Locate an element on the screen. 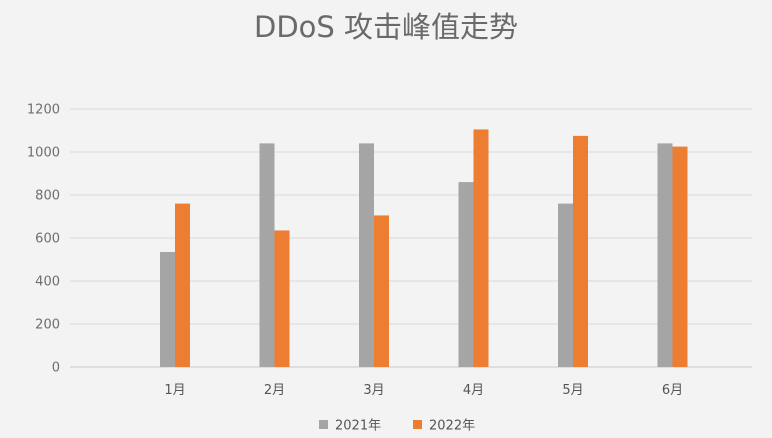 The width and height of the screenshot is (772, 438). y-axis-ticks: 0 200 400 600 800 1000 1200 is located at coordinates (43, 239).